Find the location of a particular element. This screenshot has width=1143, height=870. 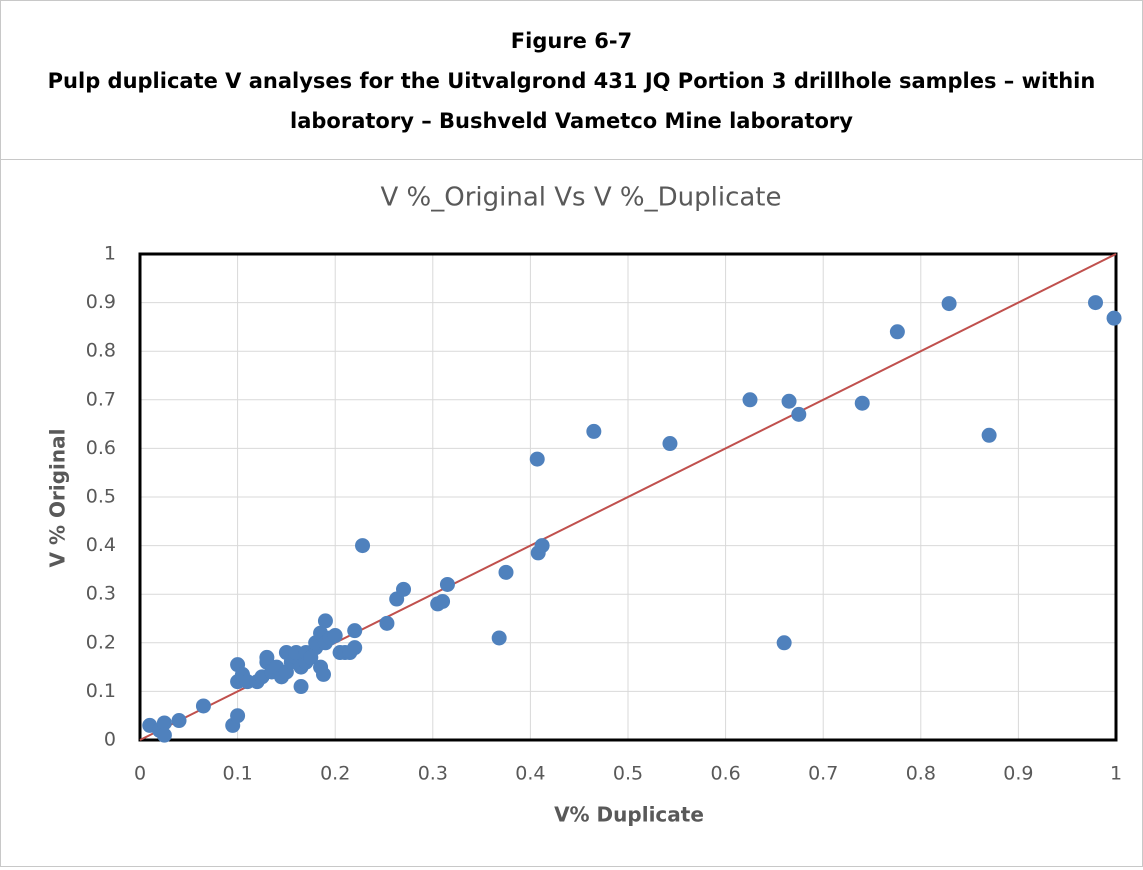

x-tick-label: 0.6 is located at coordinates (725, 774).